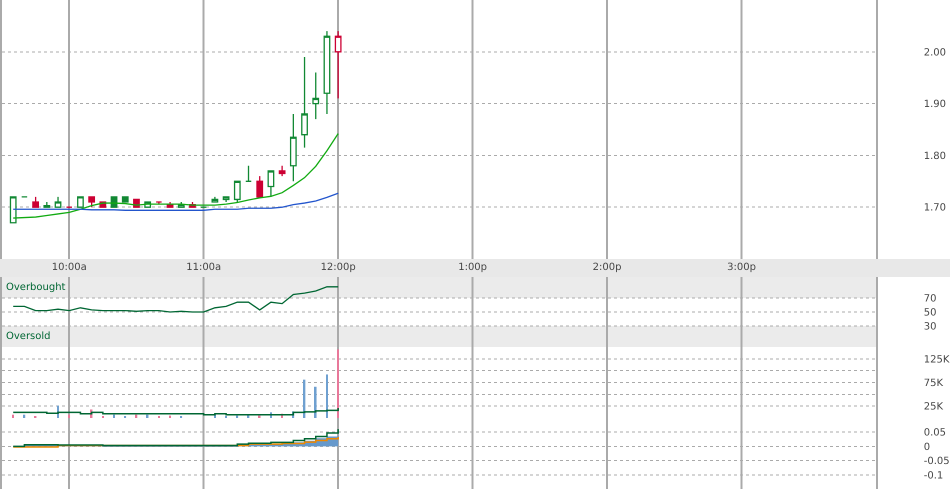 The height and width of the screenshot is (489, 950). What do you see at coordinates (204, 267) in the screenshot?
I see `x-tick-label: 11:00a` at bounding box center [204, 267].